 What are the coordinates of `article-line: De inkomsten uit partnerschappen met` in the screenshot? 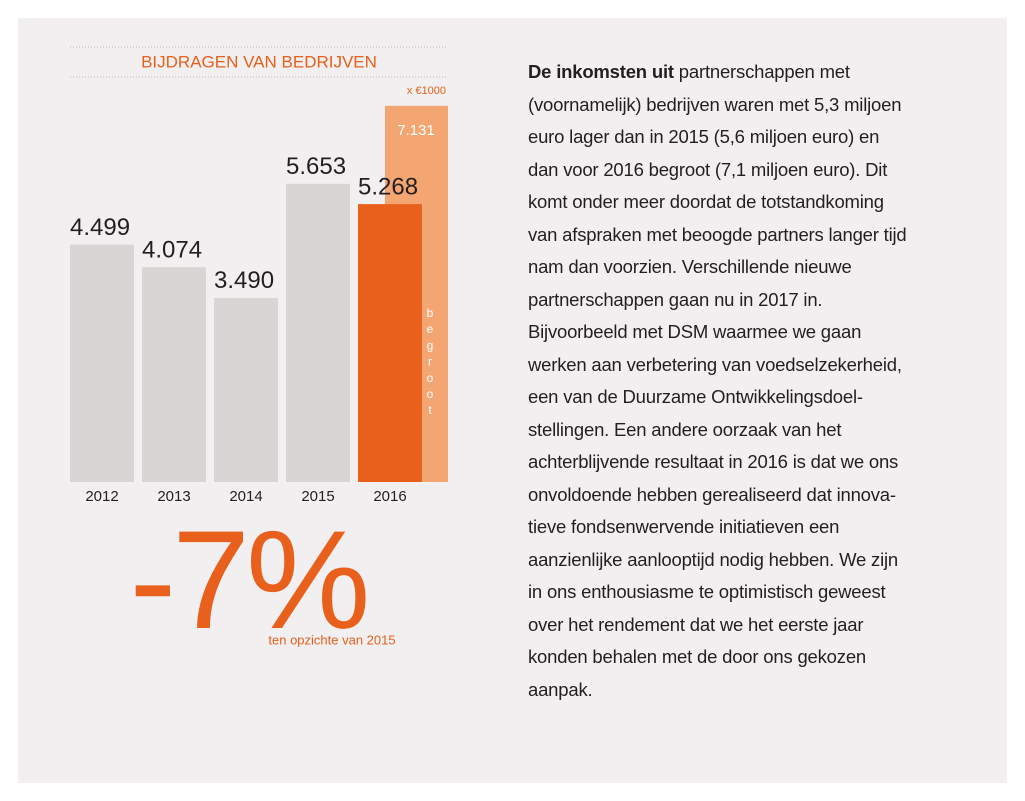 It's located at (763, 72).